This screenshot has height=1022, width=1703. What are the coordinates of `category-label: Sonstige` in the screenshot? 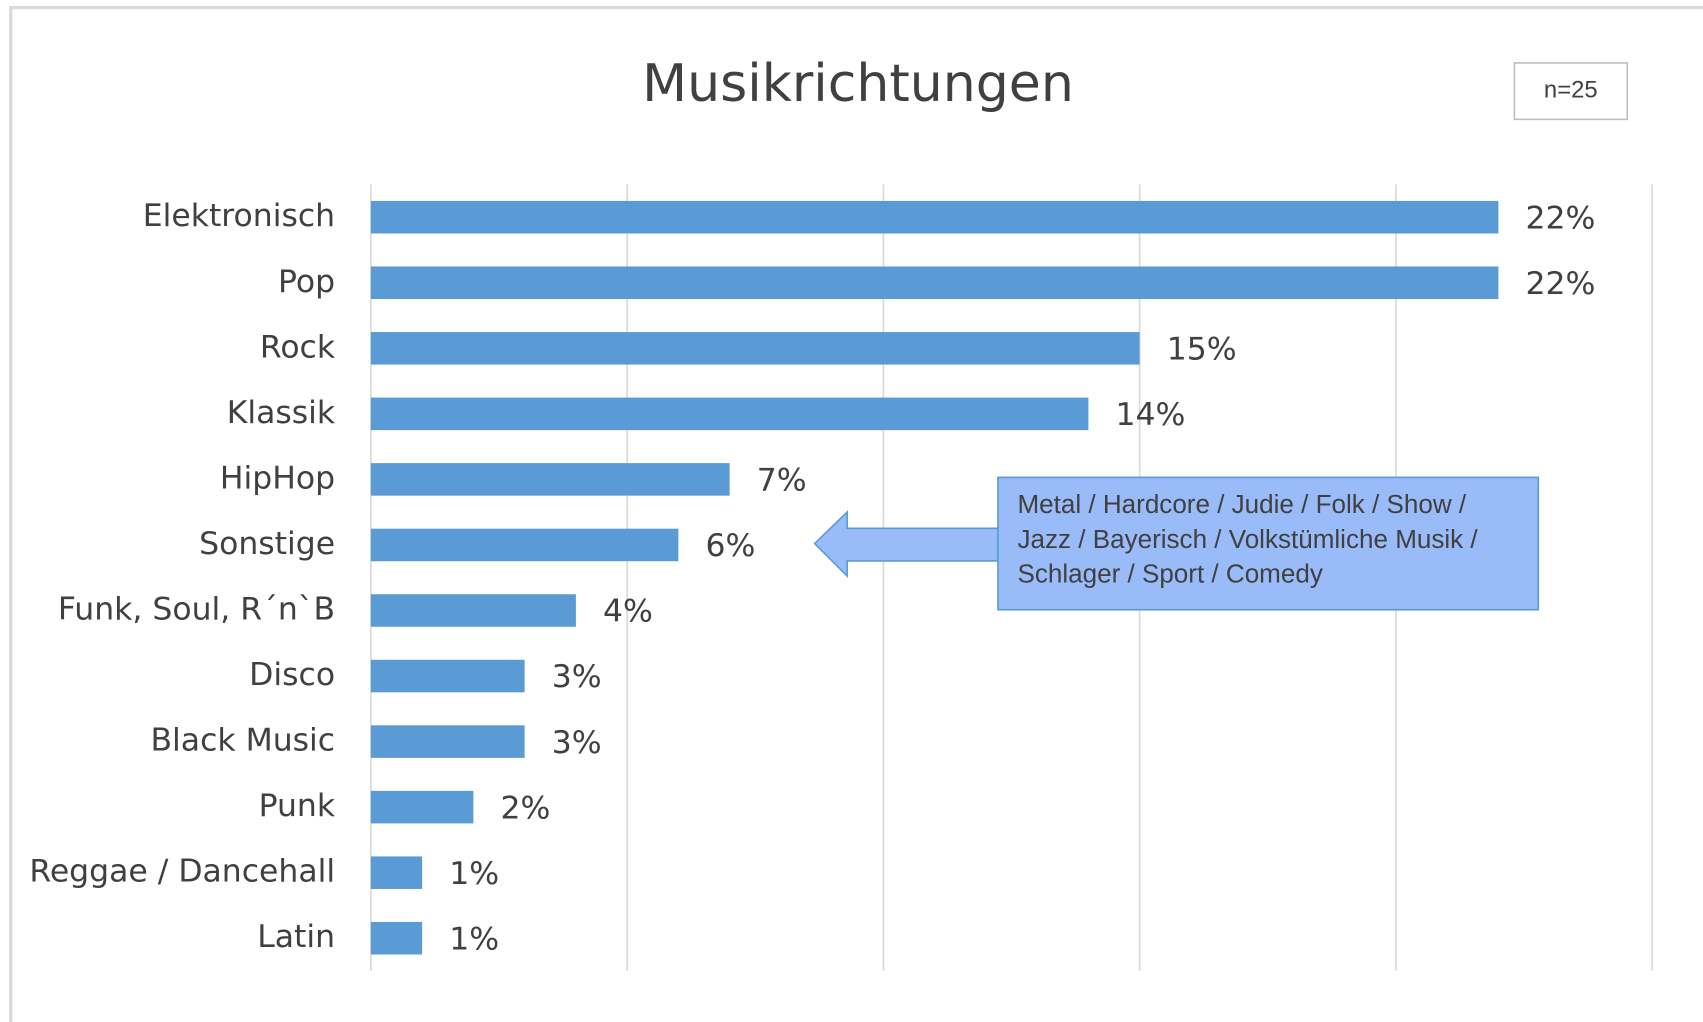 It's located at (267, 544).